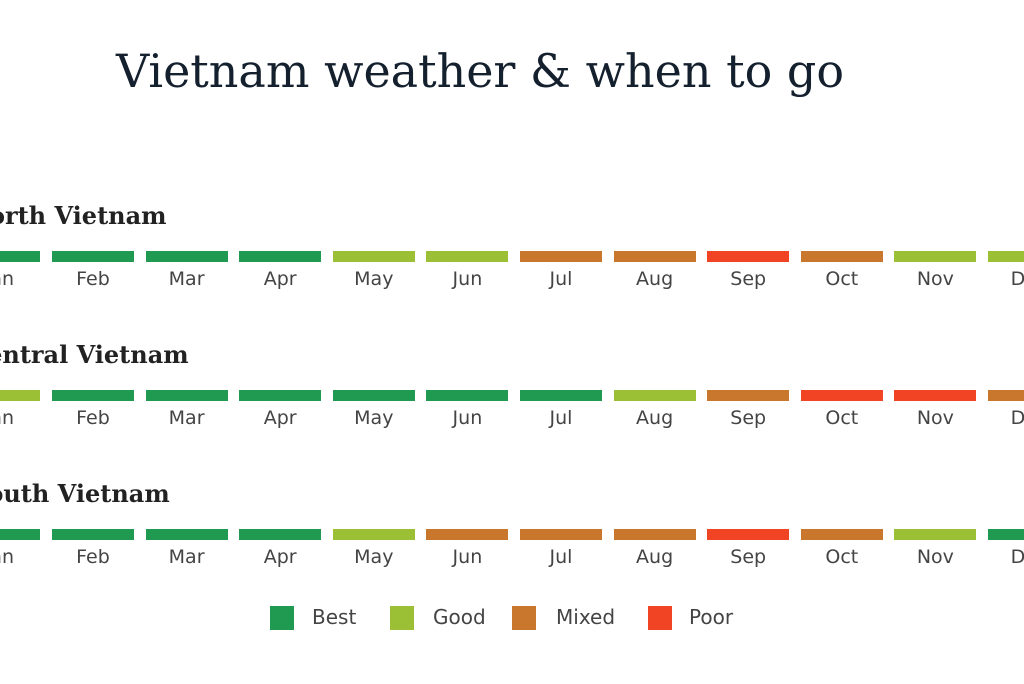 The height and width of the screenshot is (684, 1024). What do you see at coordinates (459, 617) in the screenshot?
I see `legend-label: Good` at bounding box center [459, 617].